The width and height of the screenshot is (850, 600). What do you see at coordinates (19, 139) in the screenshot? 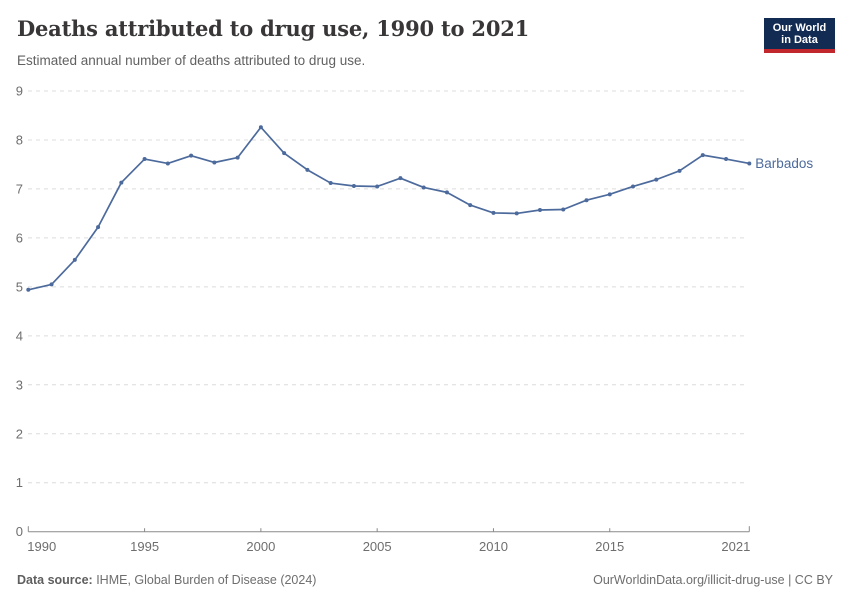
I see `y-tick-label: 8` at bounding box center [19, 139].